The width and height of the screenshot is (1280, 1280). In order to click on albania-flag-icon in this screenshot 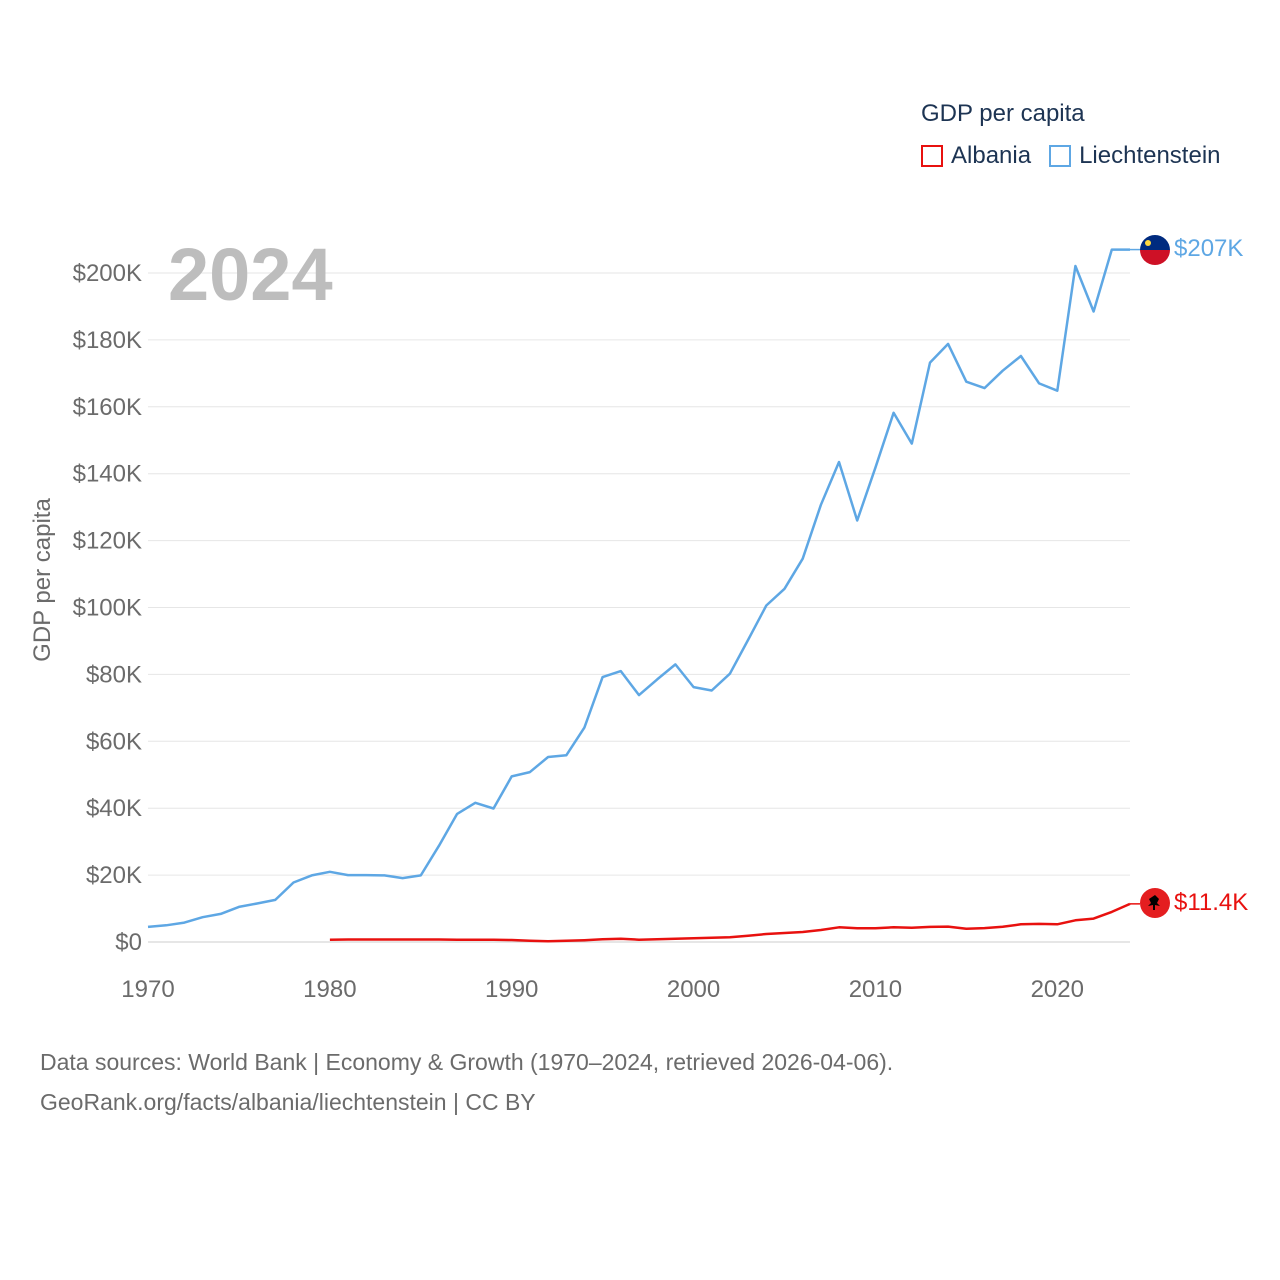, I will do `click(1155, 903)`.